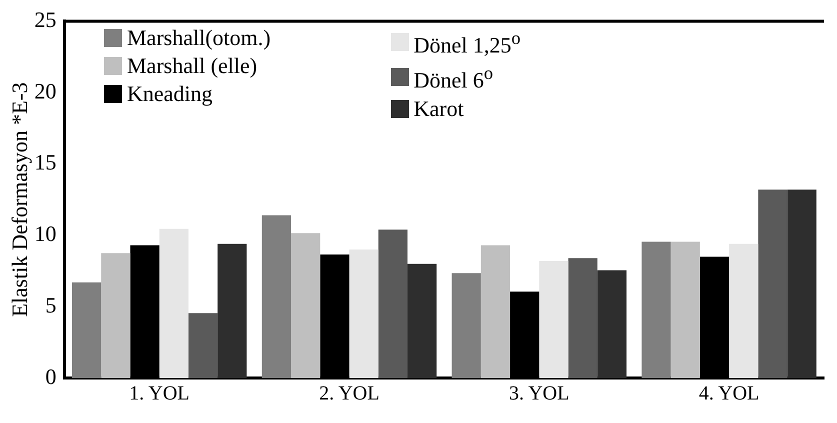  What do you see at coordinates (192, 66) in the screenshot?
I see `legend-label: Marshall (elle)` at bounding box center [192, 66].